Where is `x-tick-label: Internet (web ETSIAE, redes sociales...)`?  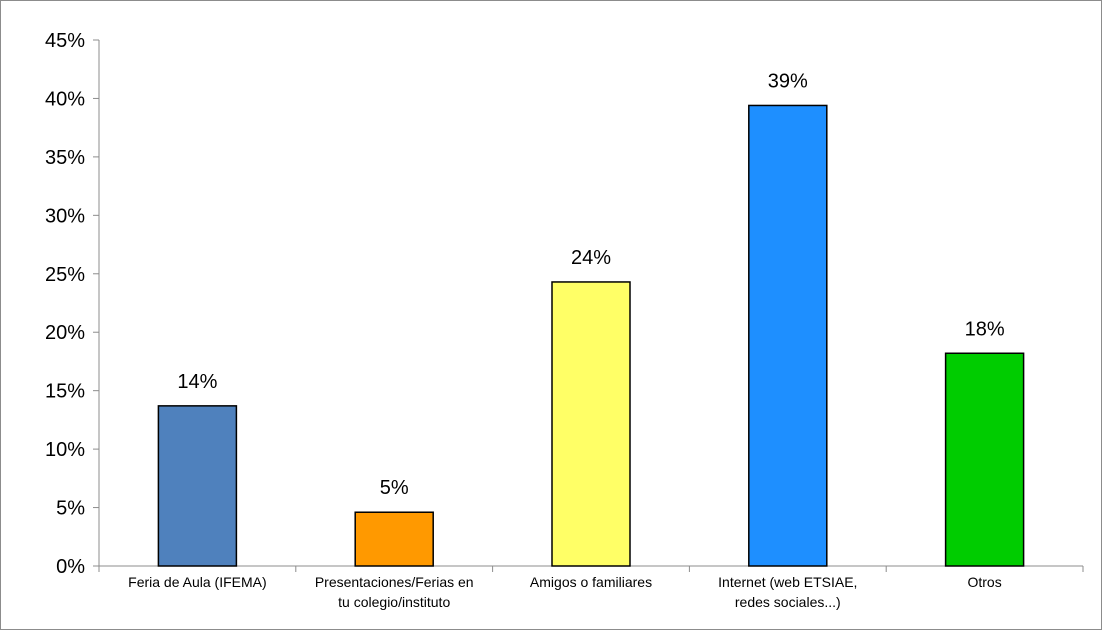 x-tick-label: Internet (web ETSIAE, redes sociales...) is located at coordinates (787, 592).